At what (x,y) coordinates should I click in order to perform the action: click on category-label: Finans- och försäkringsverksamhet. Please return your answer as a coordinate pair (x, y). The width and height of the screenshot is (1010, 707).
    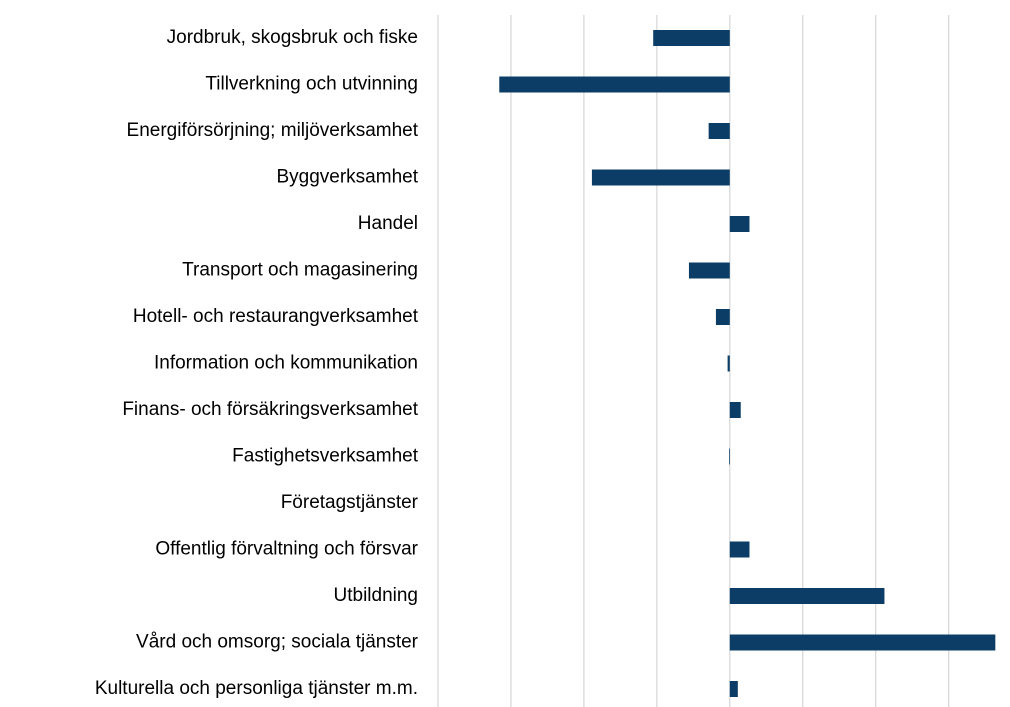
    Looking at the image, I should click on (270, 409).